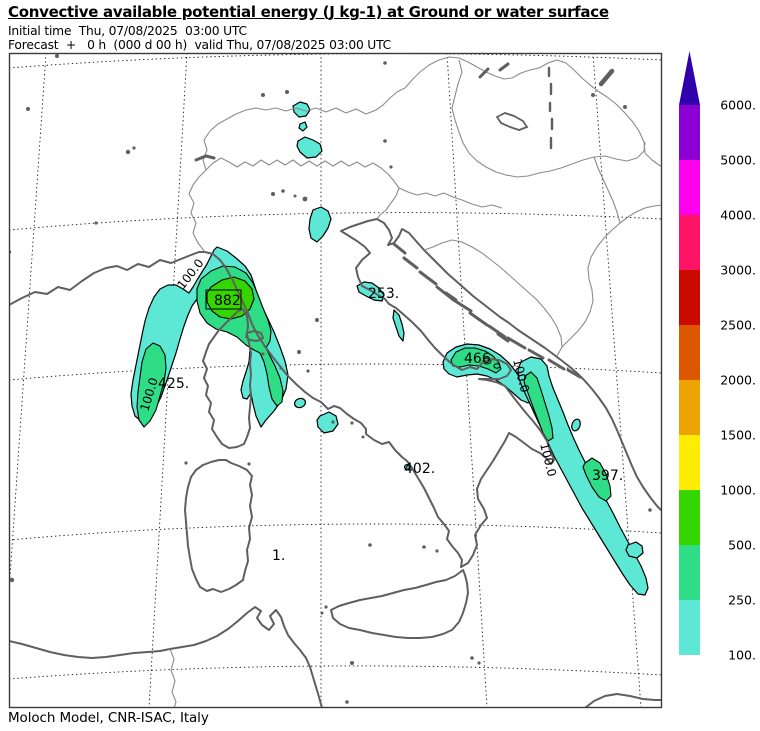 The height and width of the screenshot is (731, 760). I want to click on lake-bracciano, so click(308, 371).